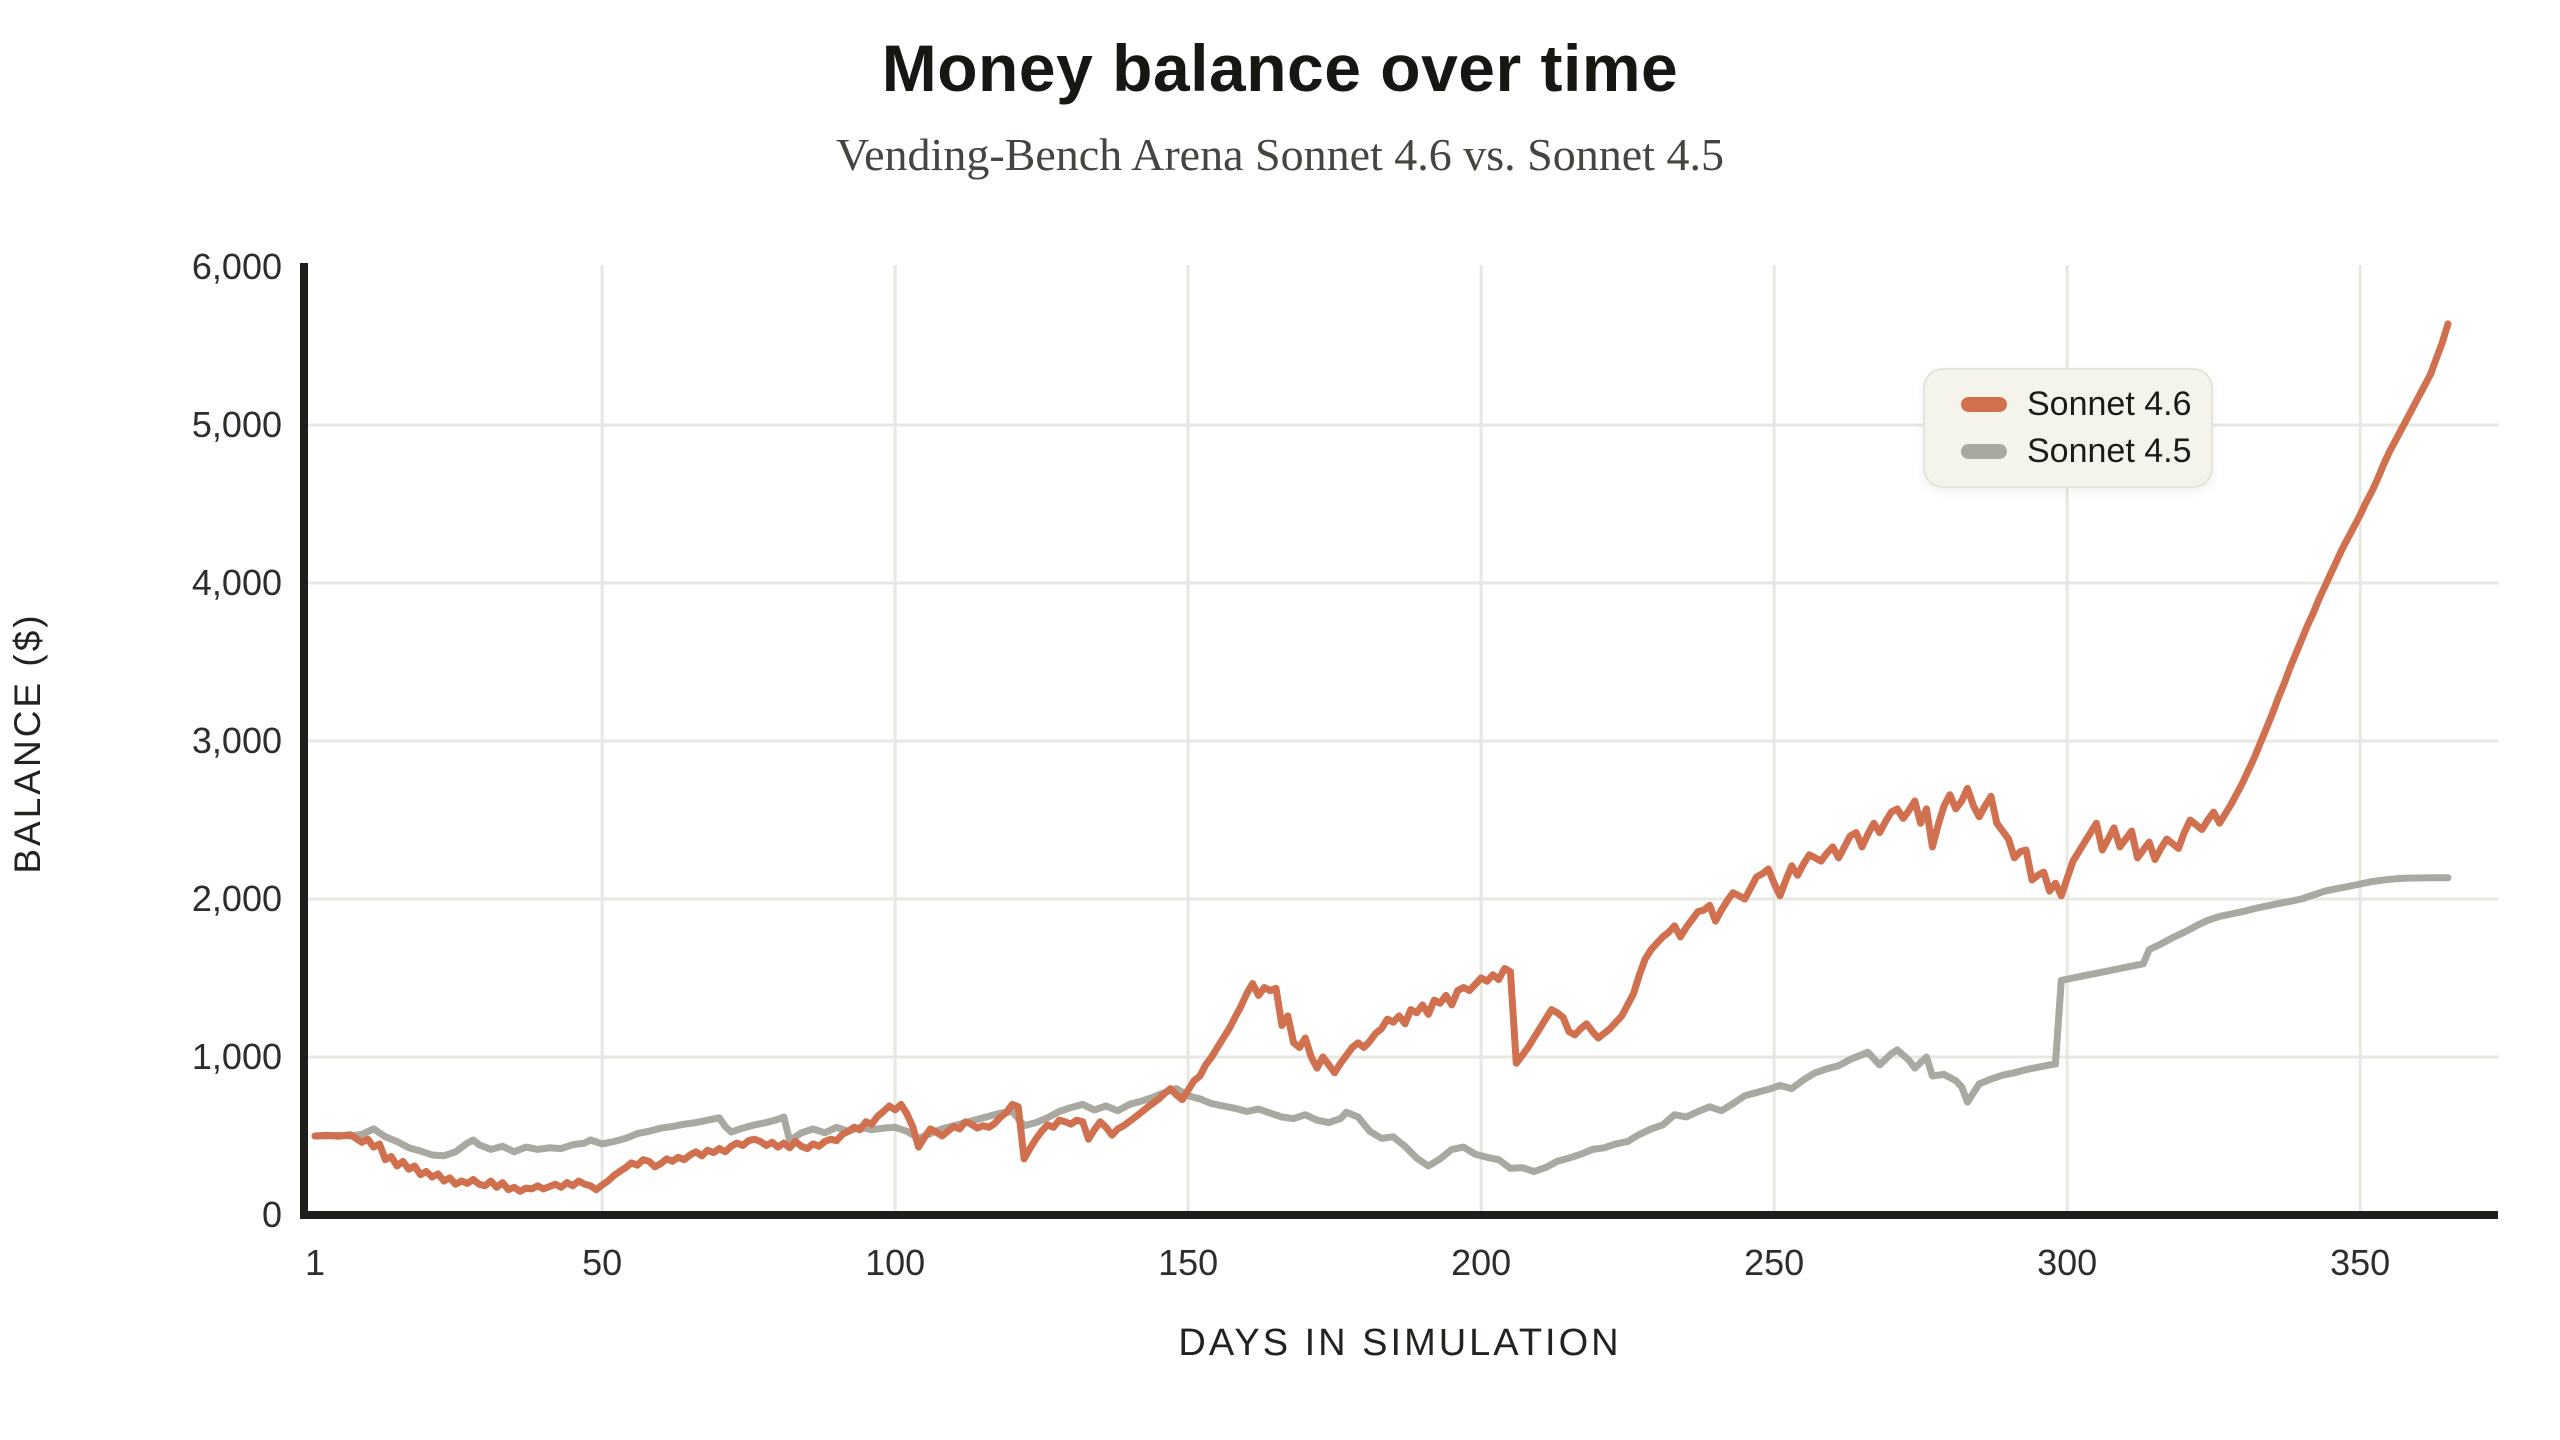  I want to click on y-axis-title: BALANCE ($), so click(27, 743).